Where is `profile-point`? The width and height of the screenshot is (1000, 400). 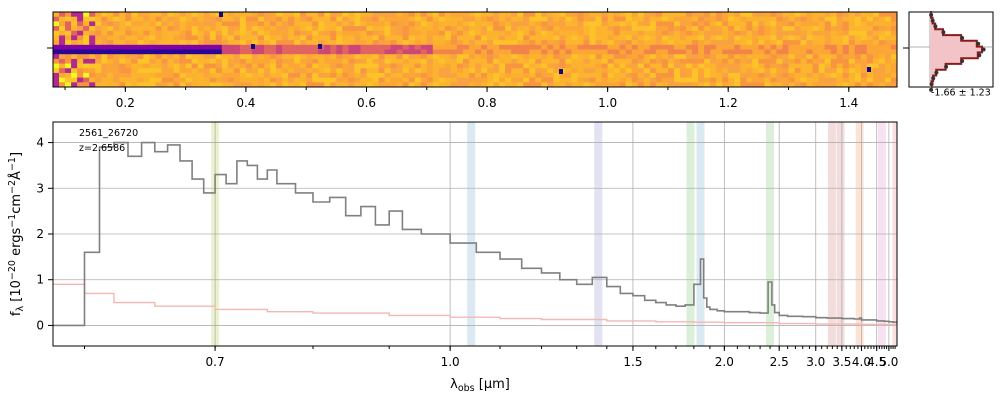 profile-point is located at coordinates (962, 38).